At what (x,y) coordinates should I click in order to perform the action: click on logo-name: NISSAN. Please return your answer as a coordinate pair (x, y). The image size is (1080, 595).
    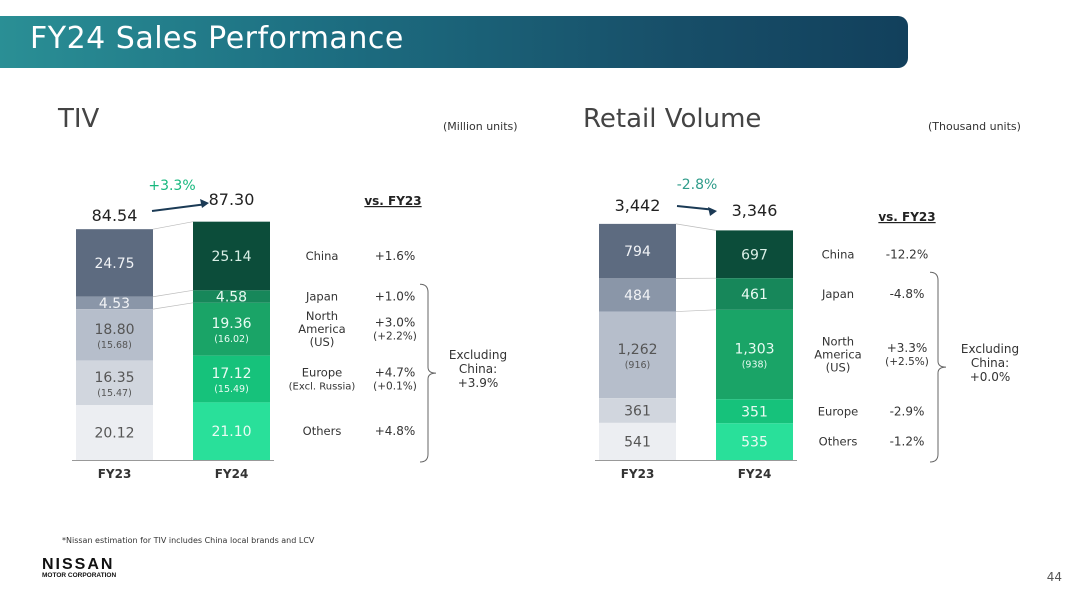
    Looking at the image, I should click on (78, 564).